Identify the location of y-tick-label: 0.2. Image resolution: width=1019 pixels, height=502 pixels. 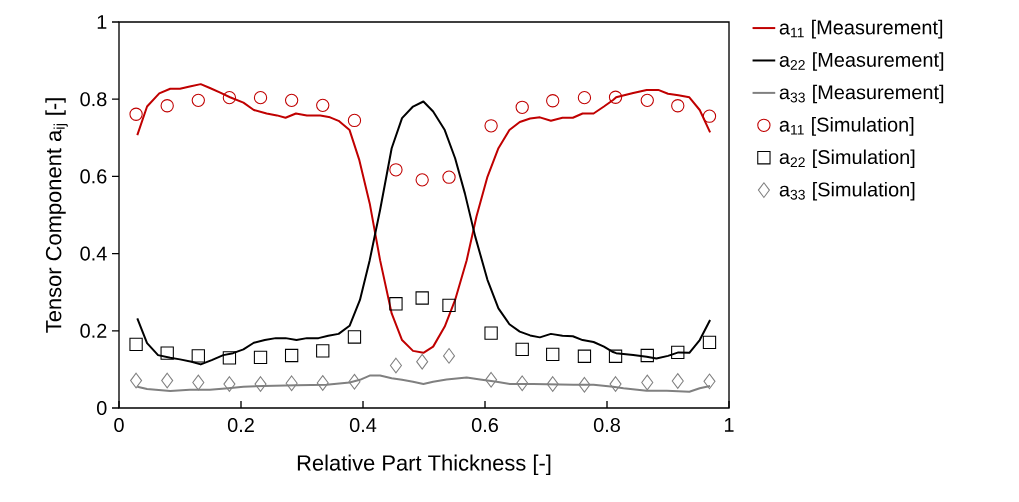
(93, 330).